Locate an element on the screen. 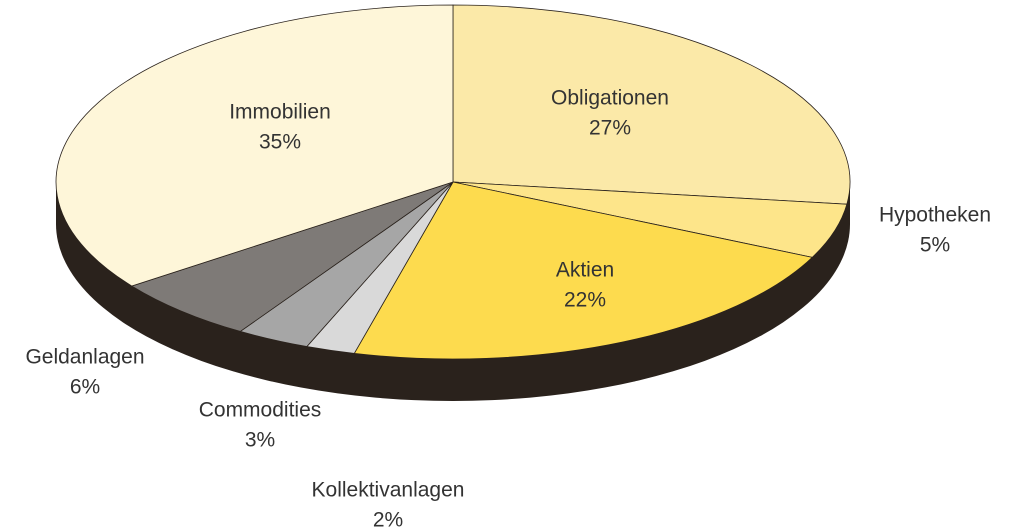 The height and width of the screenshot is (531, 1010). slice-label: Aktien is located at coordinates (585, 270).